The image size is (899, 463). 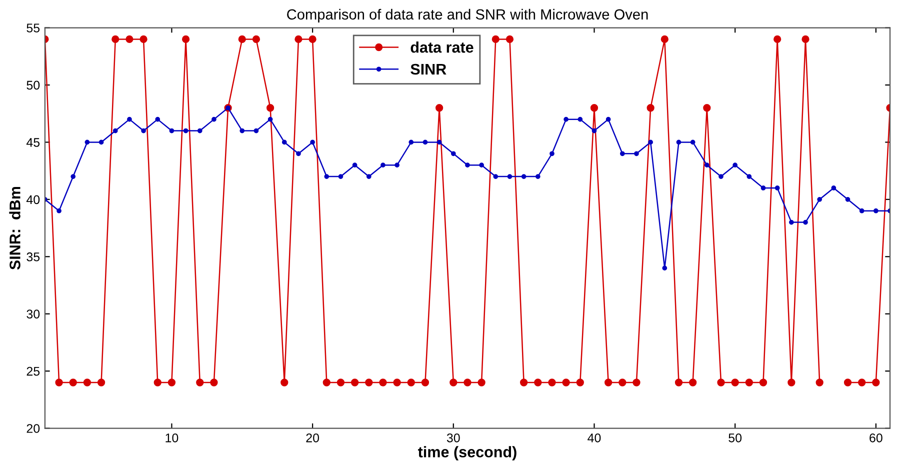 I want to click on y-tick-label: 40, so click(x=33, y=199).